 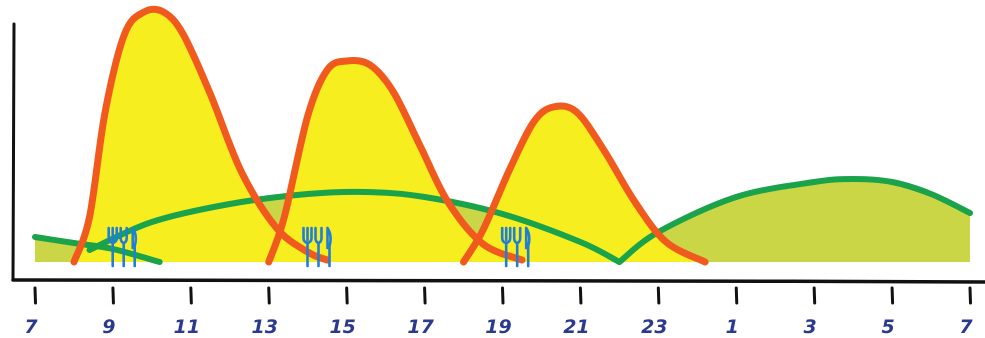 What do you see at coordinates (13, 152) in the screenshot?
I see `y-axis-line` at bounding box center [13, 152].